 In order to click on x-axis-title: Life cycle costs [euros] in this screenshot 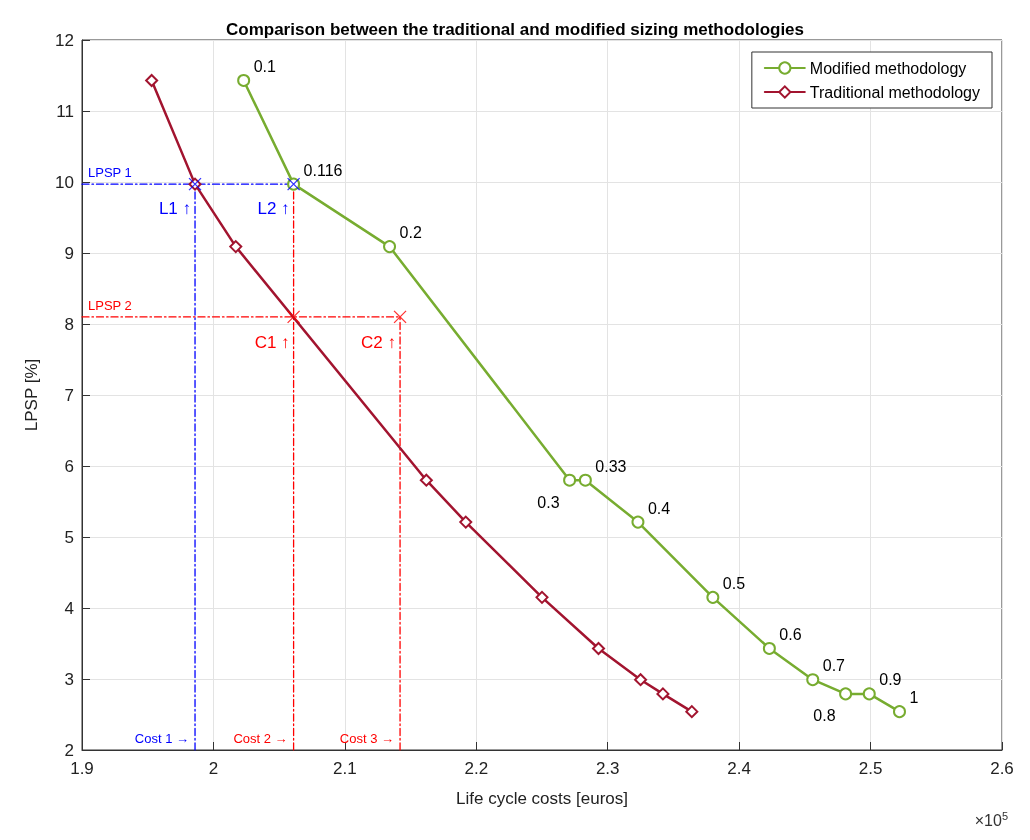, I will do `click(542, 798)`.